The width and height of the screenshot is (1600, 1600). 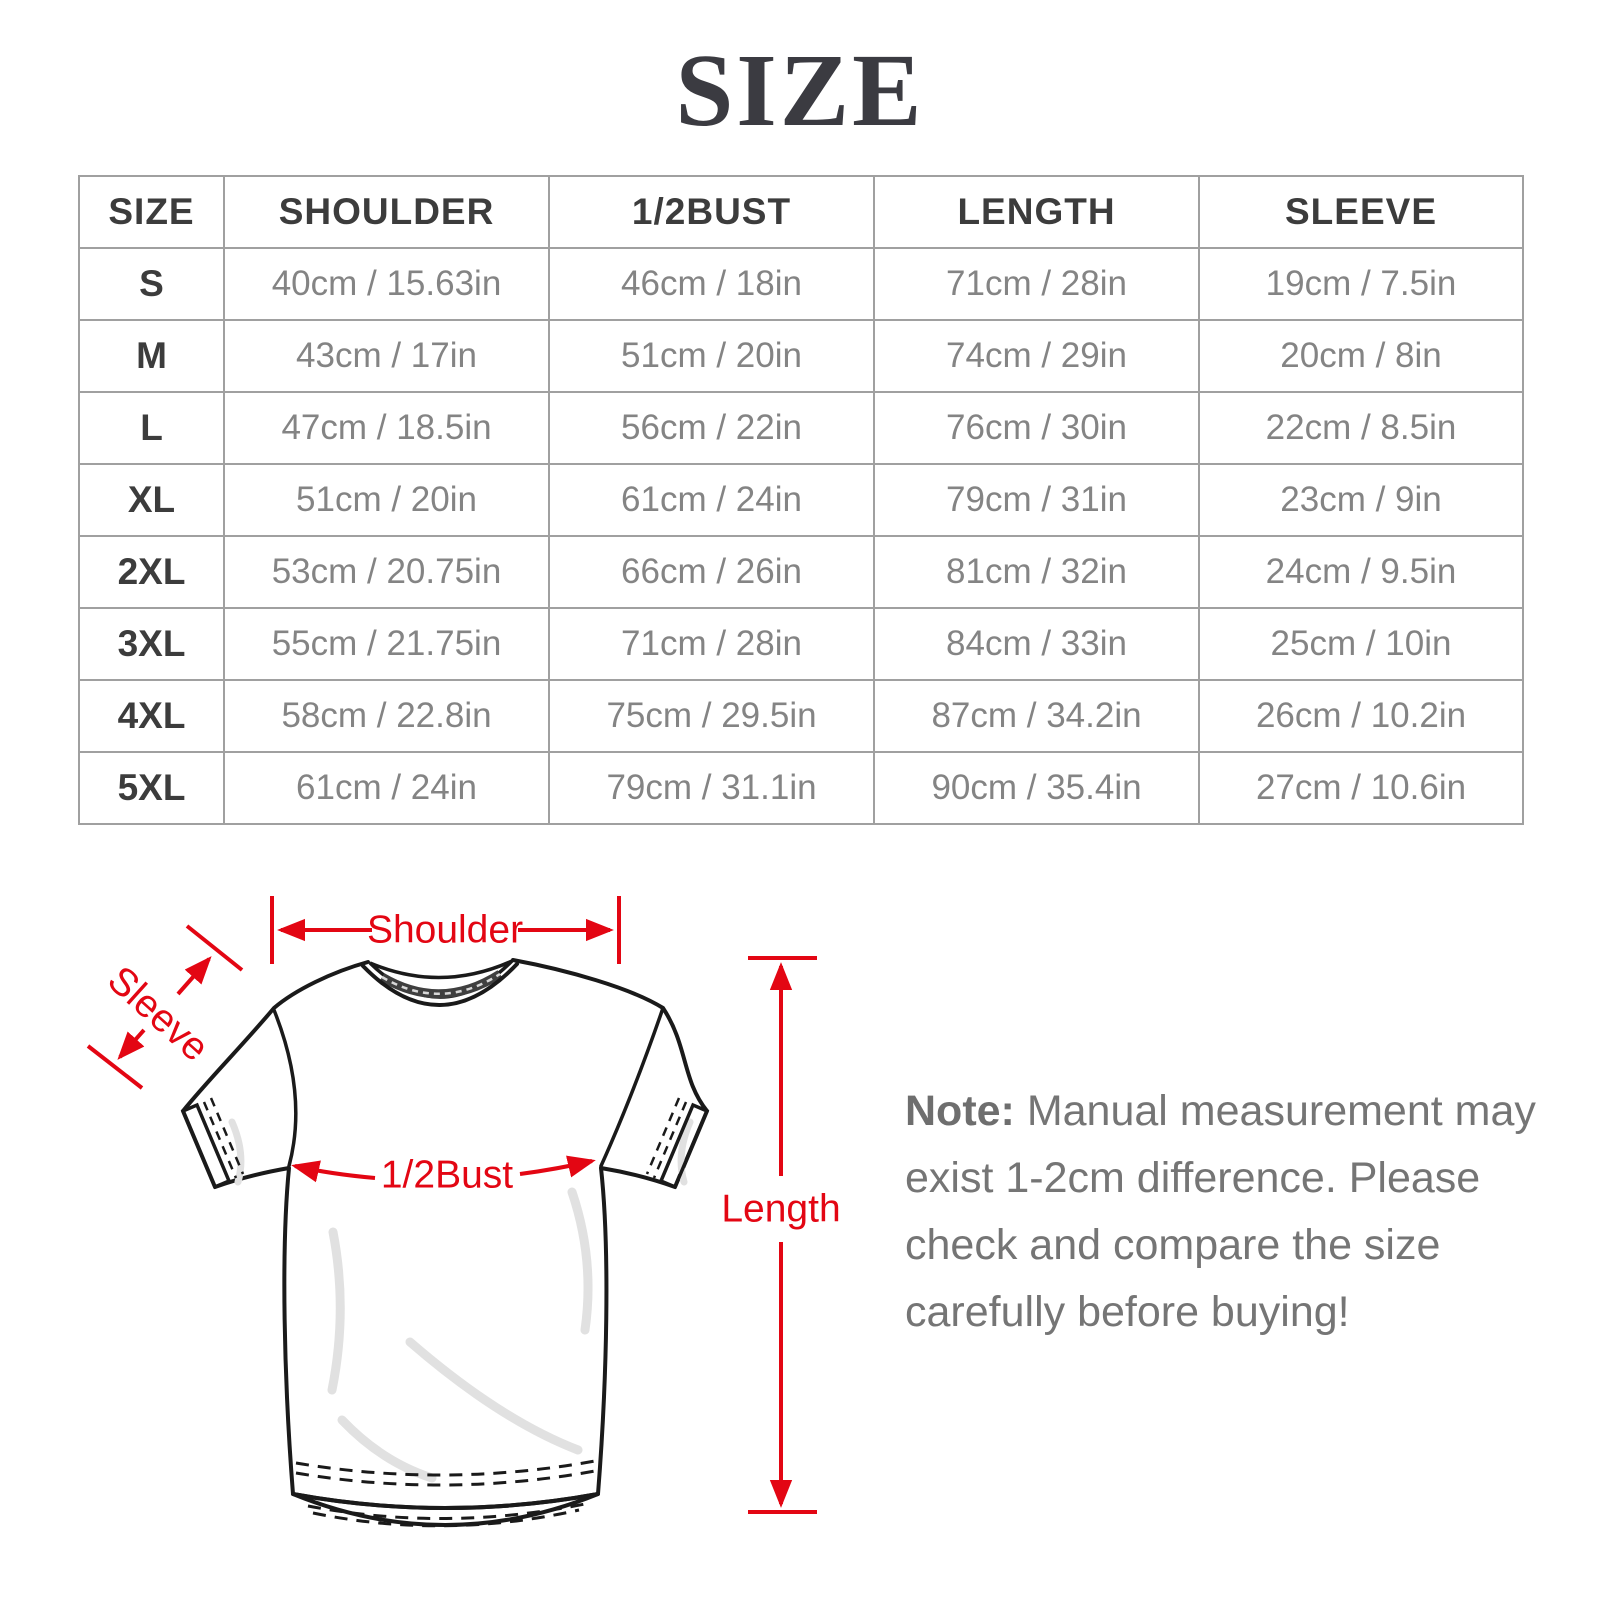 I want to click on sleeve-measure: Sleeve, so click(x=165, y=1007).